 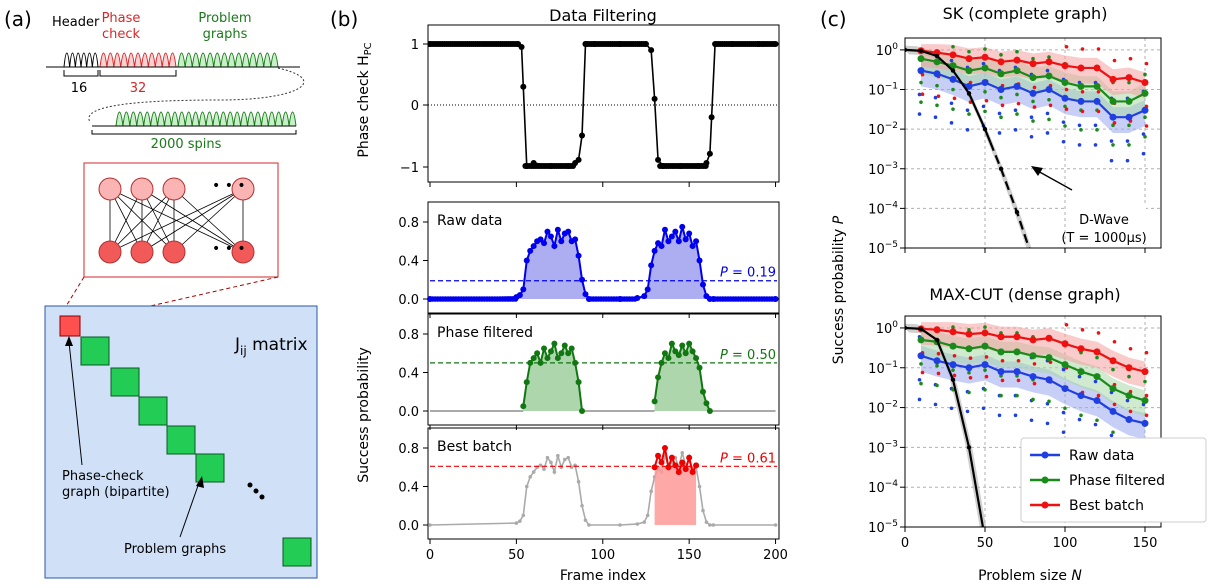 I want to click on graph-node-top, so click(x=174, y=189).